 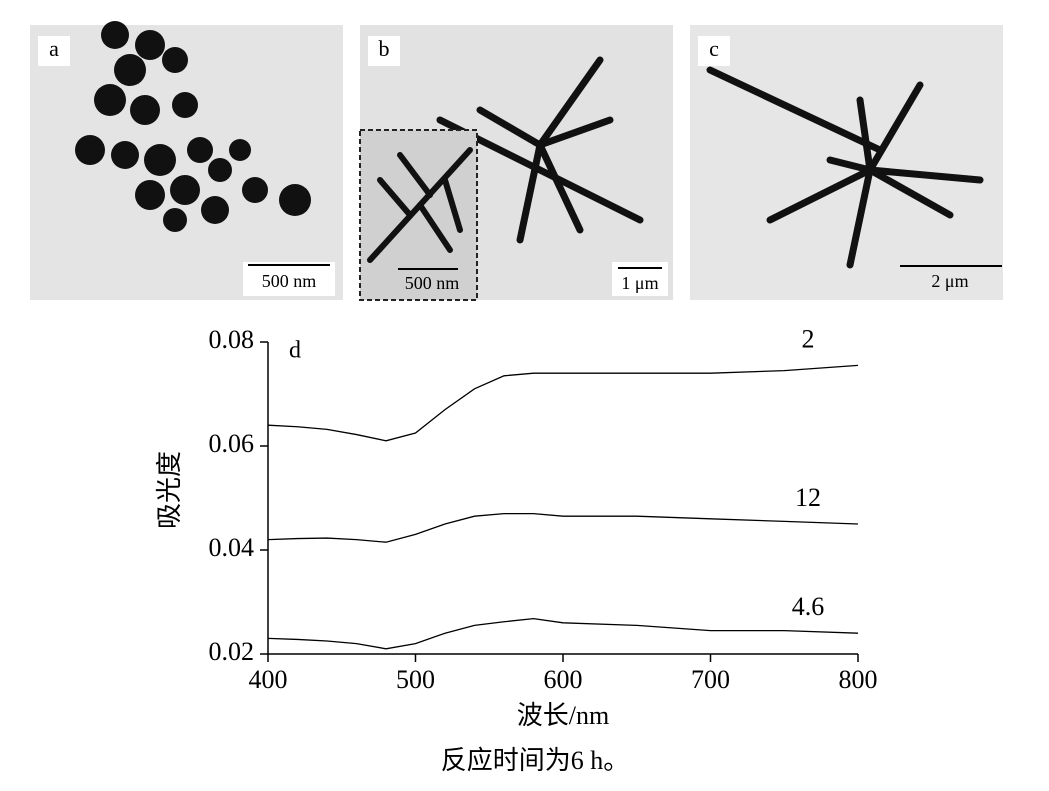 I want to click on series-label: 2, so click(x=808, y=338).